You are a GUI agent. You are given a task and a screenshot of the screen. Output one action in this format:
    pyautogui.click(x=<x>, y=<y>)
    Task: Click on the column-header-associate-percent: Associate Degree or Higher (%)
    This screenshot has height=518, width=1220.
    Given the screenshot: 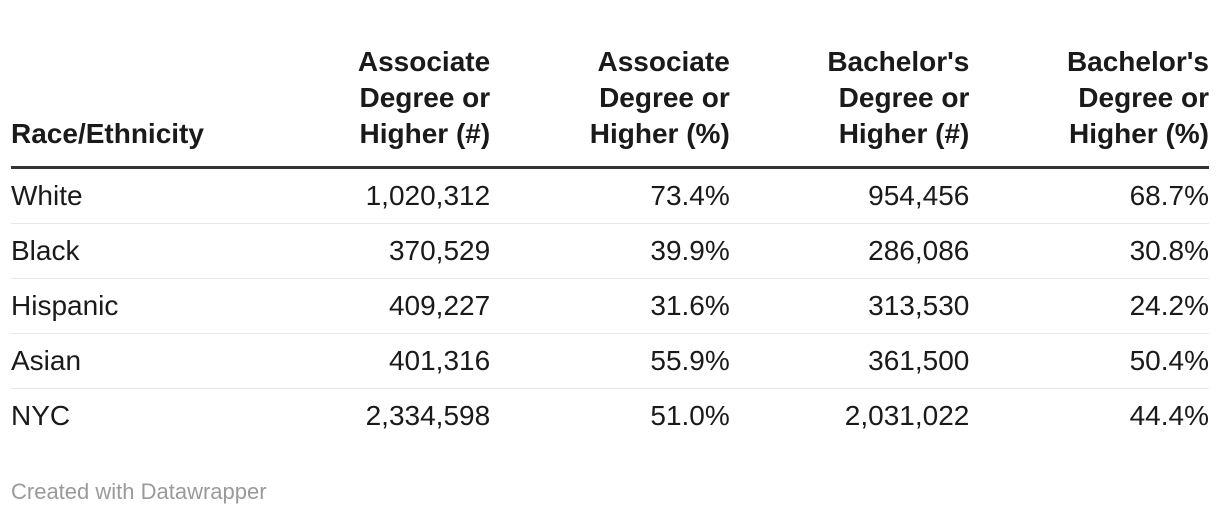 What is the action you would take?
    pyautogui.click(x=610, y=84)
    